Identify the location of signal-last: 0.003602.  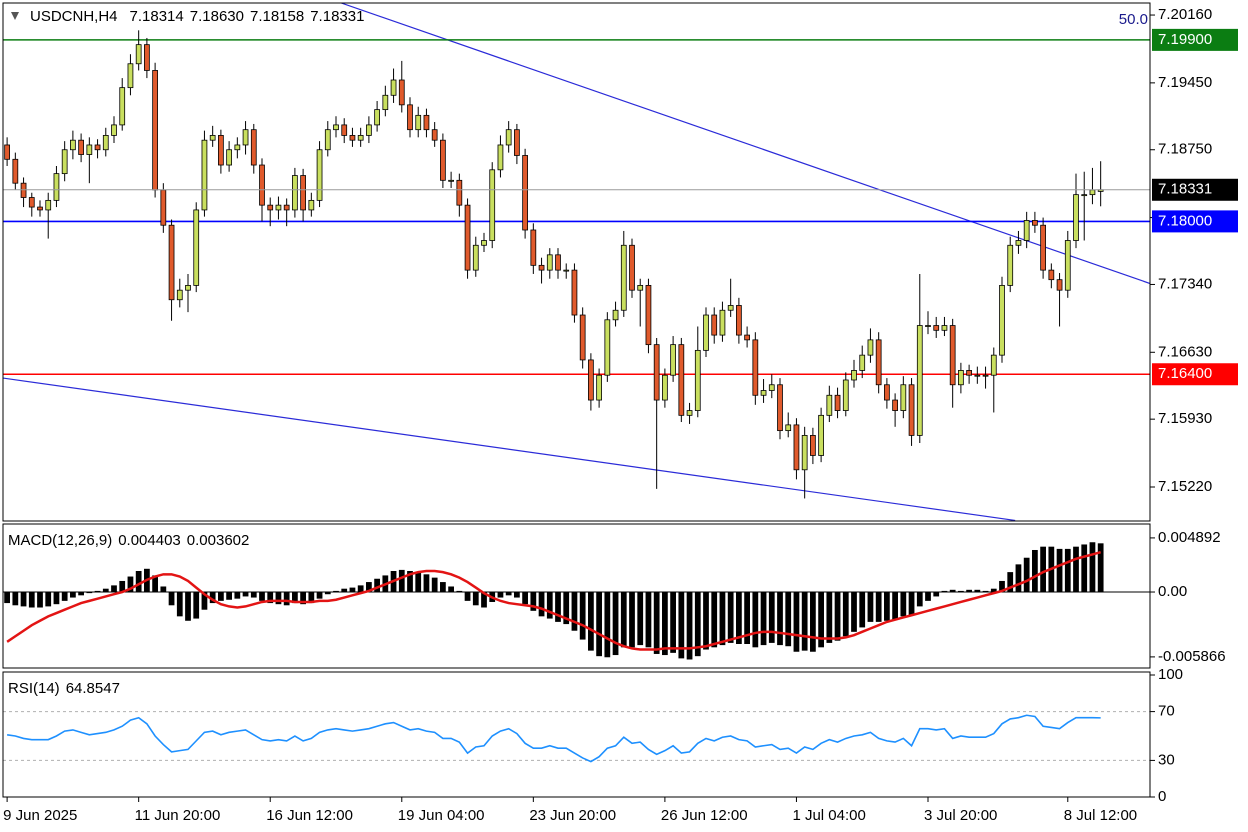
(218, 540).